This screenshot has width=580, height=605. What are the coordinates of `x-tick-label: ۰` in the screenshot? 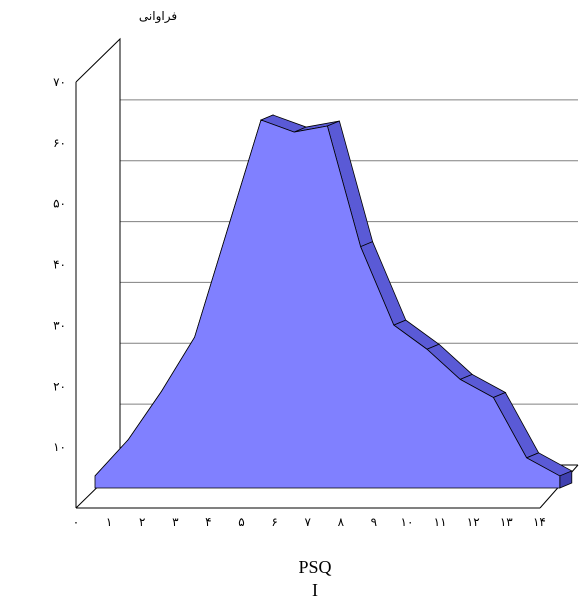 It's located at (76, 522).